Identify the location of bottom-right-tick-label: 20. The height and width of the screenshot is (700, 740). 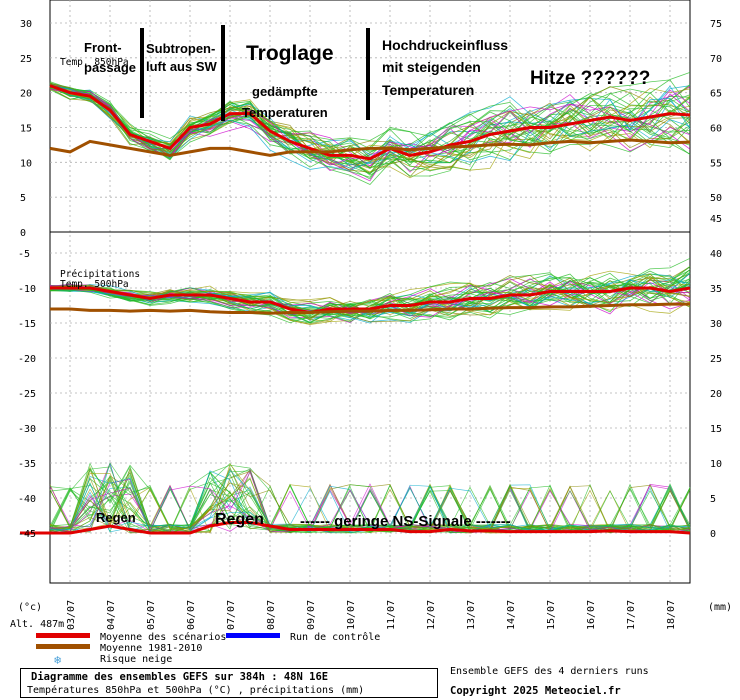
(716, 394).